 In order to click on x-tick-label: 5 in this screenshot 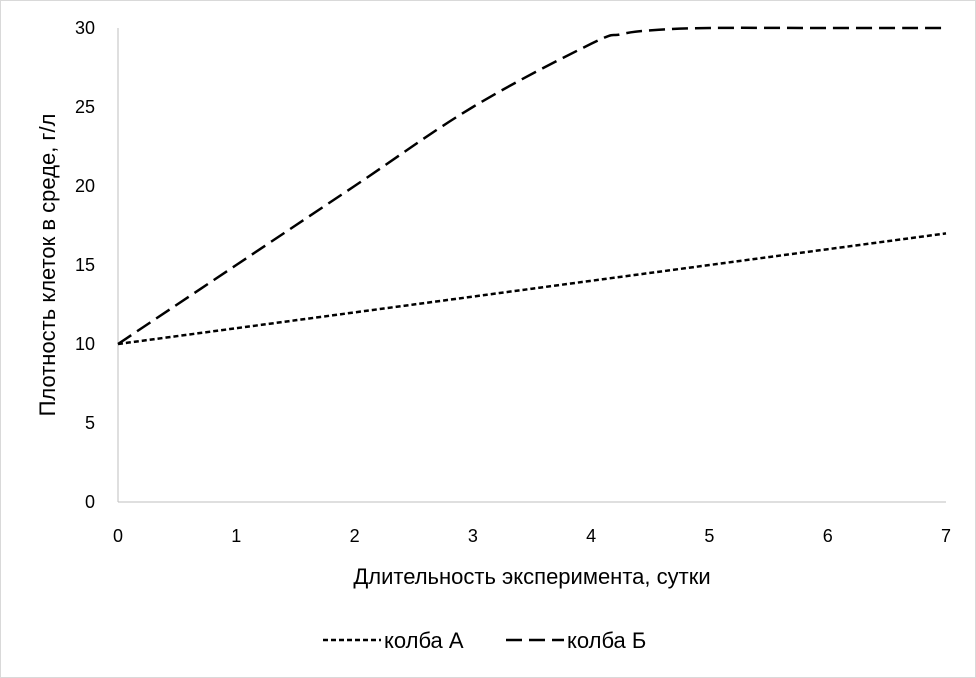, I will do `click(709, 536)`.